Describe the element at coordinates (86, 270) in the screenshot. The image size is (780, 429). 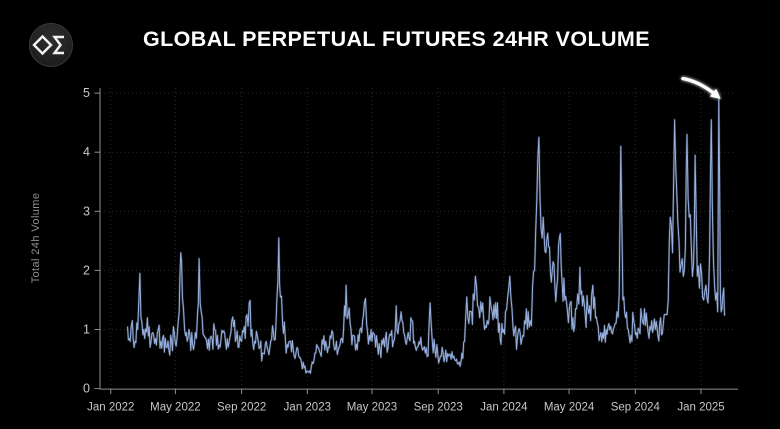
I see `y-tick-label: 2` at that location.